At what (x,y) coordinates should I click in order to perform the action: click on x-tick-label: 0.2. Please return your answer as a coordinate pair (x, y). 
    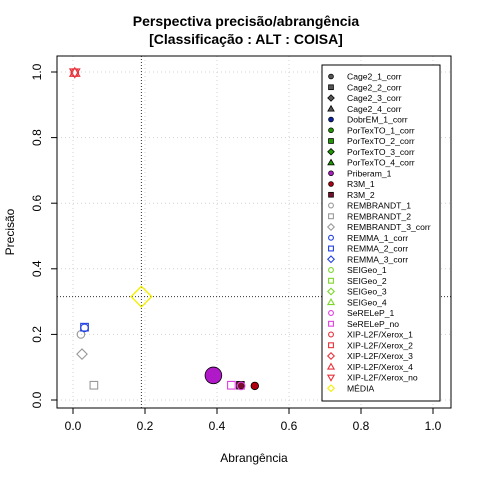
    Looking at the image, I should click on (145, 426).